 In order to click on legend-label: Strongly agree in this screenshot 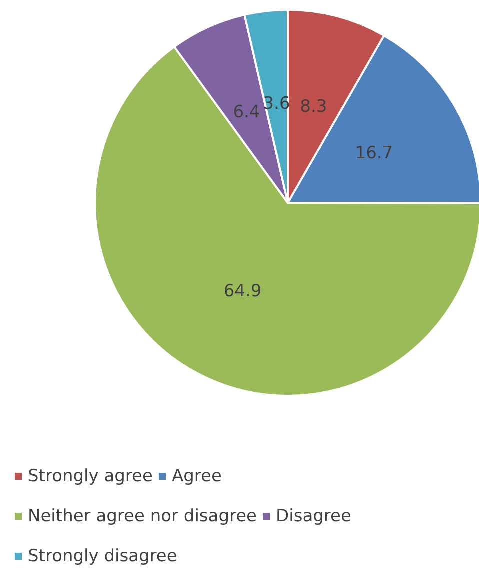, I will do `click(90, 476)`.